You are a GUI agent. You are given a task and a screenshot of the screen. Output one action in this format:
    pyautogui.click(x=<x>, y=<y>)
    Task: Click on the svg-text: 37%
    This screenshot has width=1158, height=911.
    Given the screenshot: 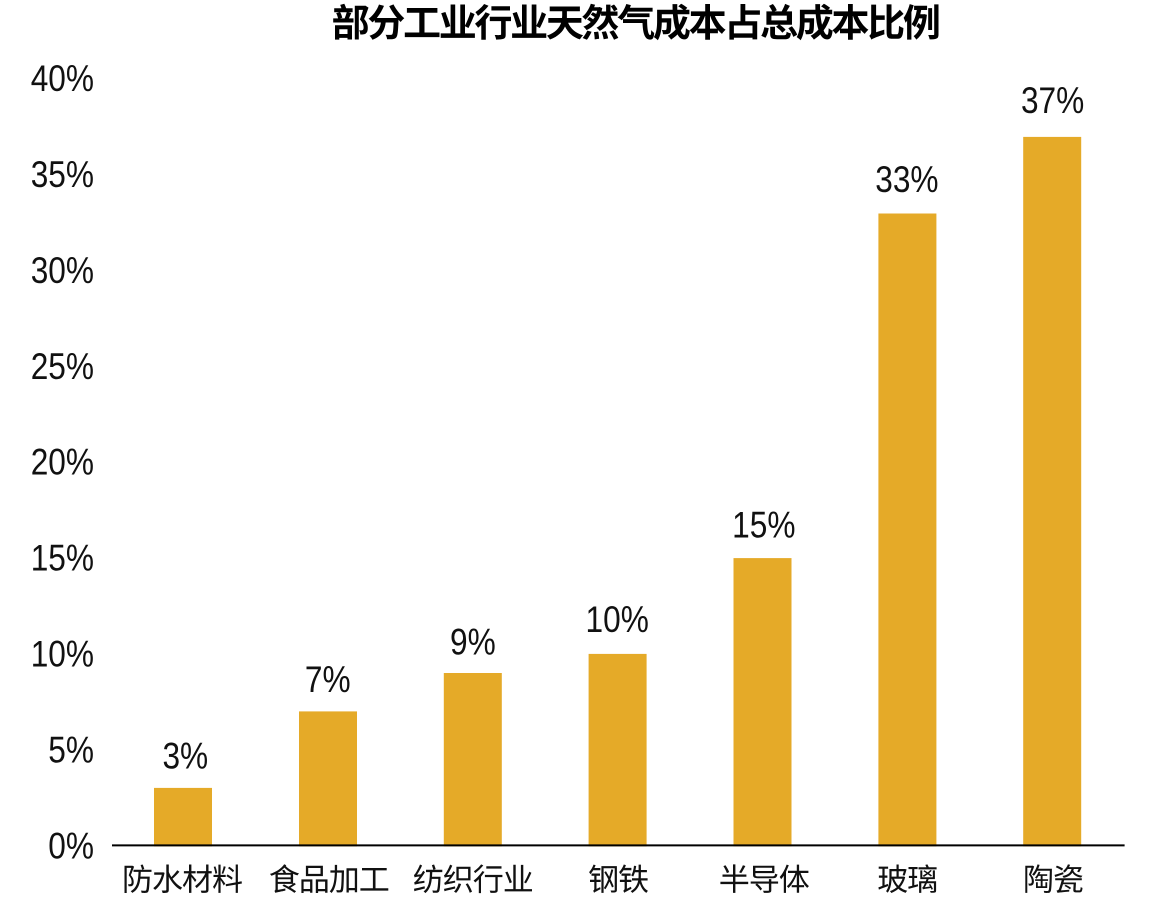 What is the action you would take?
    pyautogui.click(x=1052, y=101)
    